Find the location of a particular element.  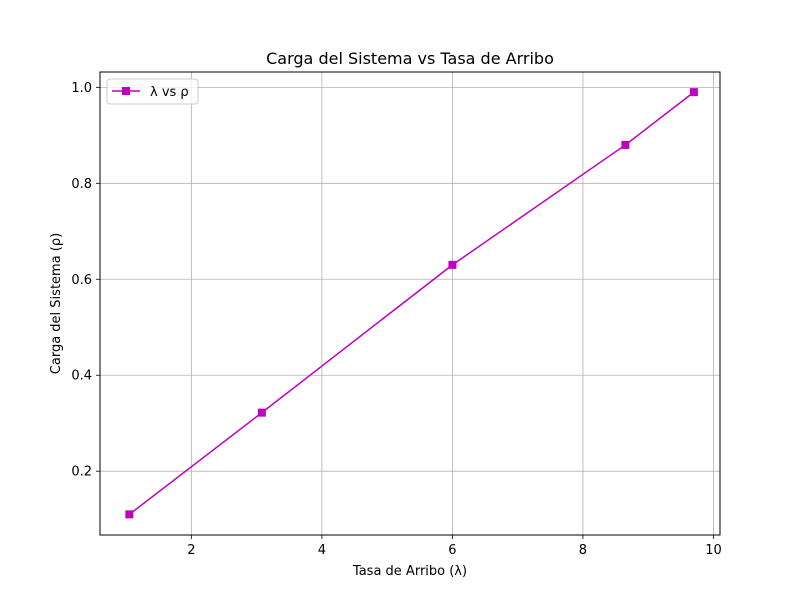

y-tick-label: 0.8 is located at coordinates (81, 184).